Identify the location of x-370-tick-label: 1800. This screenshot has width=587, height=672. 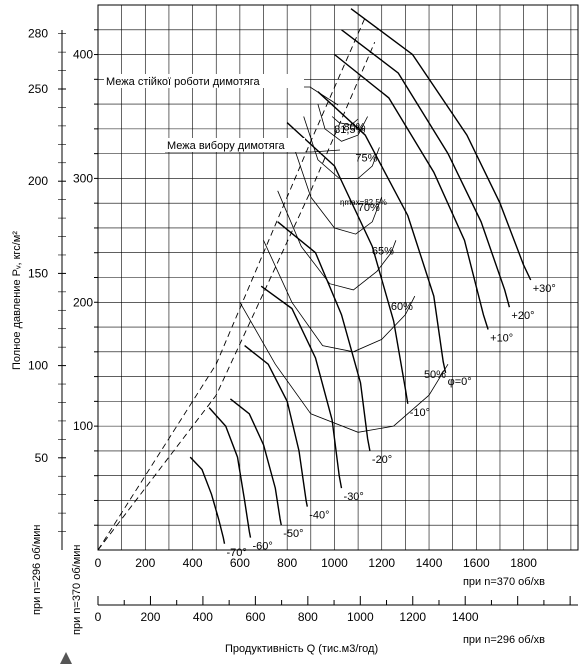
(523, 563).